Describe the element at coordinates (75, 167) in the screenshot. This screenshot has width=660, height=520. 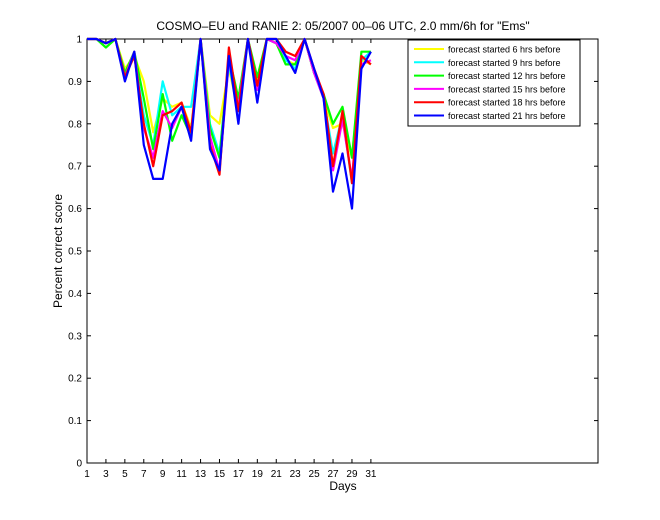
I see `y-tick-label: 0.7` at that location.